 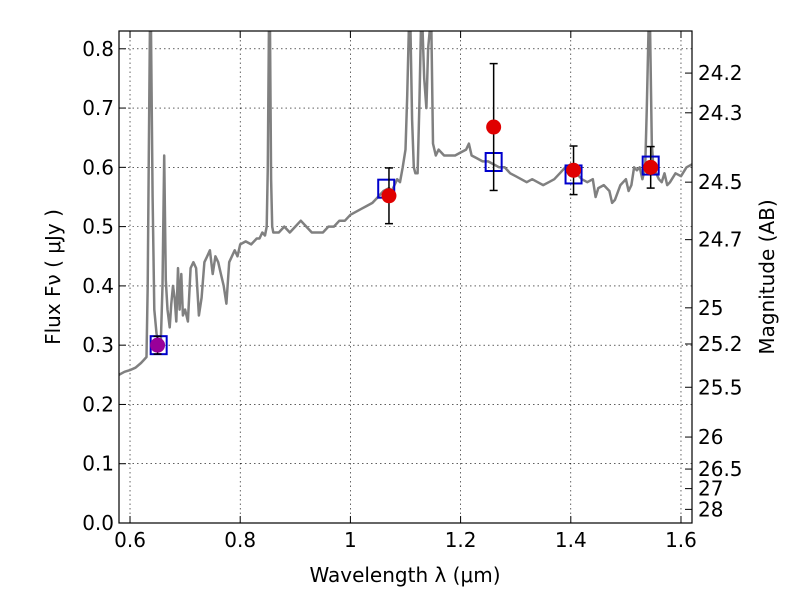 What do you see at coordinates (130, 540) in the screenshot?
I see `x-tick-label: 0.6` at bounding box center [130, 540].